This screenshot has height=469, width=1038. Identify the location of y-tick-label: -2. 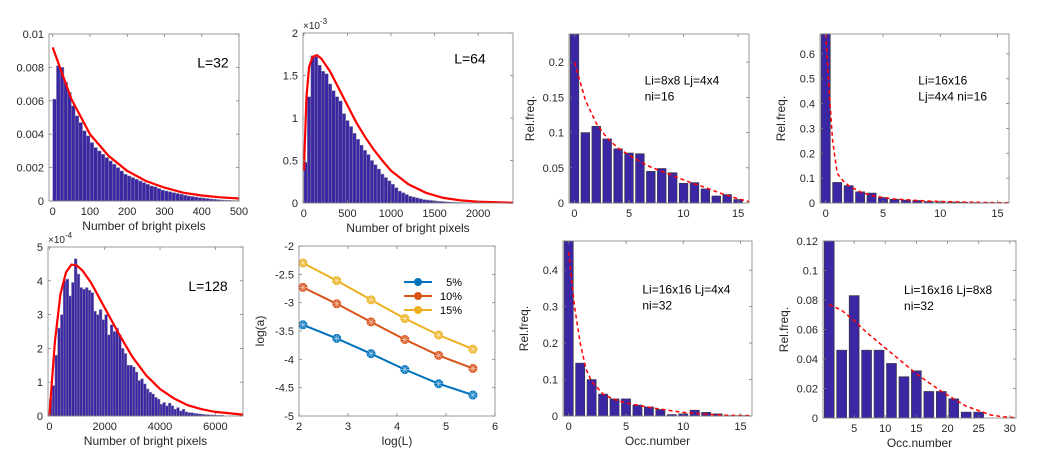
(289, 247).